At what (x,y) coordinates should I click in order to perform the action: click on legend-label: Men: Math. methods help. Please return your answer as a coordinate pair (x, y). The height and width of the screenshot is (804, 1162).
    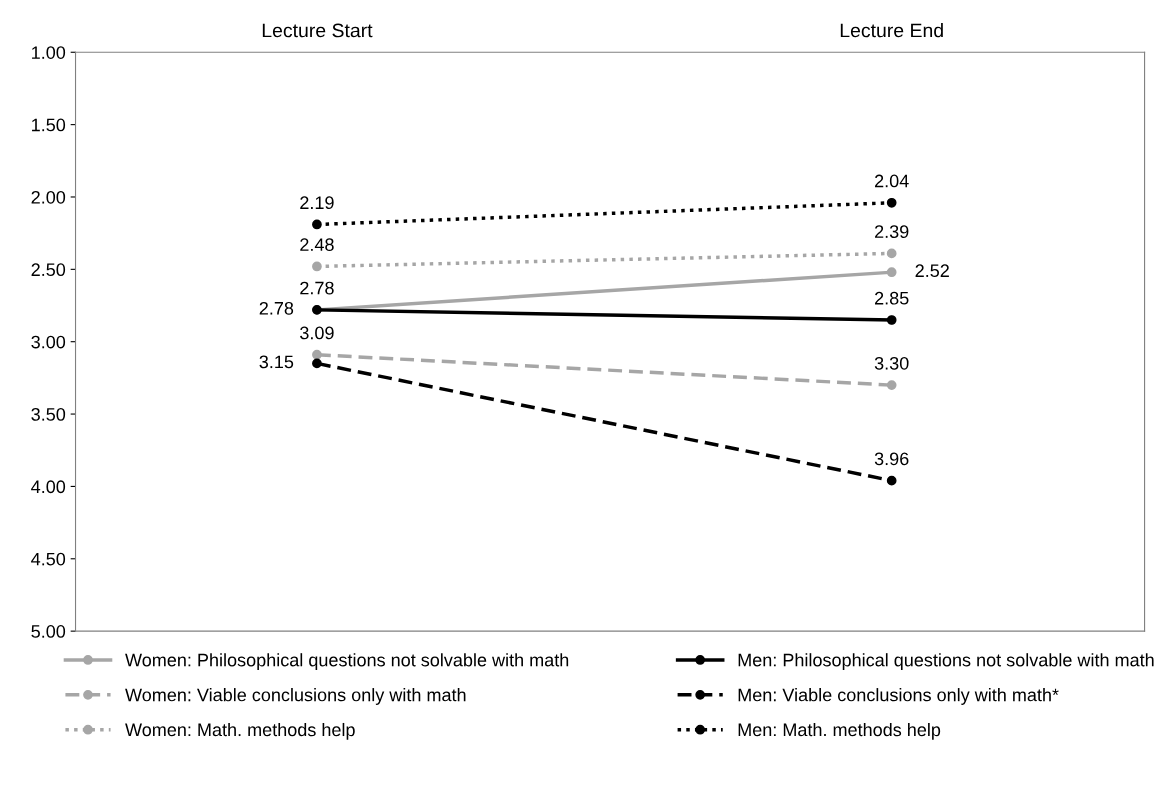
    Looking at the image, I should click on (839, 731).